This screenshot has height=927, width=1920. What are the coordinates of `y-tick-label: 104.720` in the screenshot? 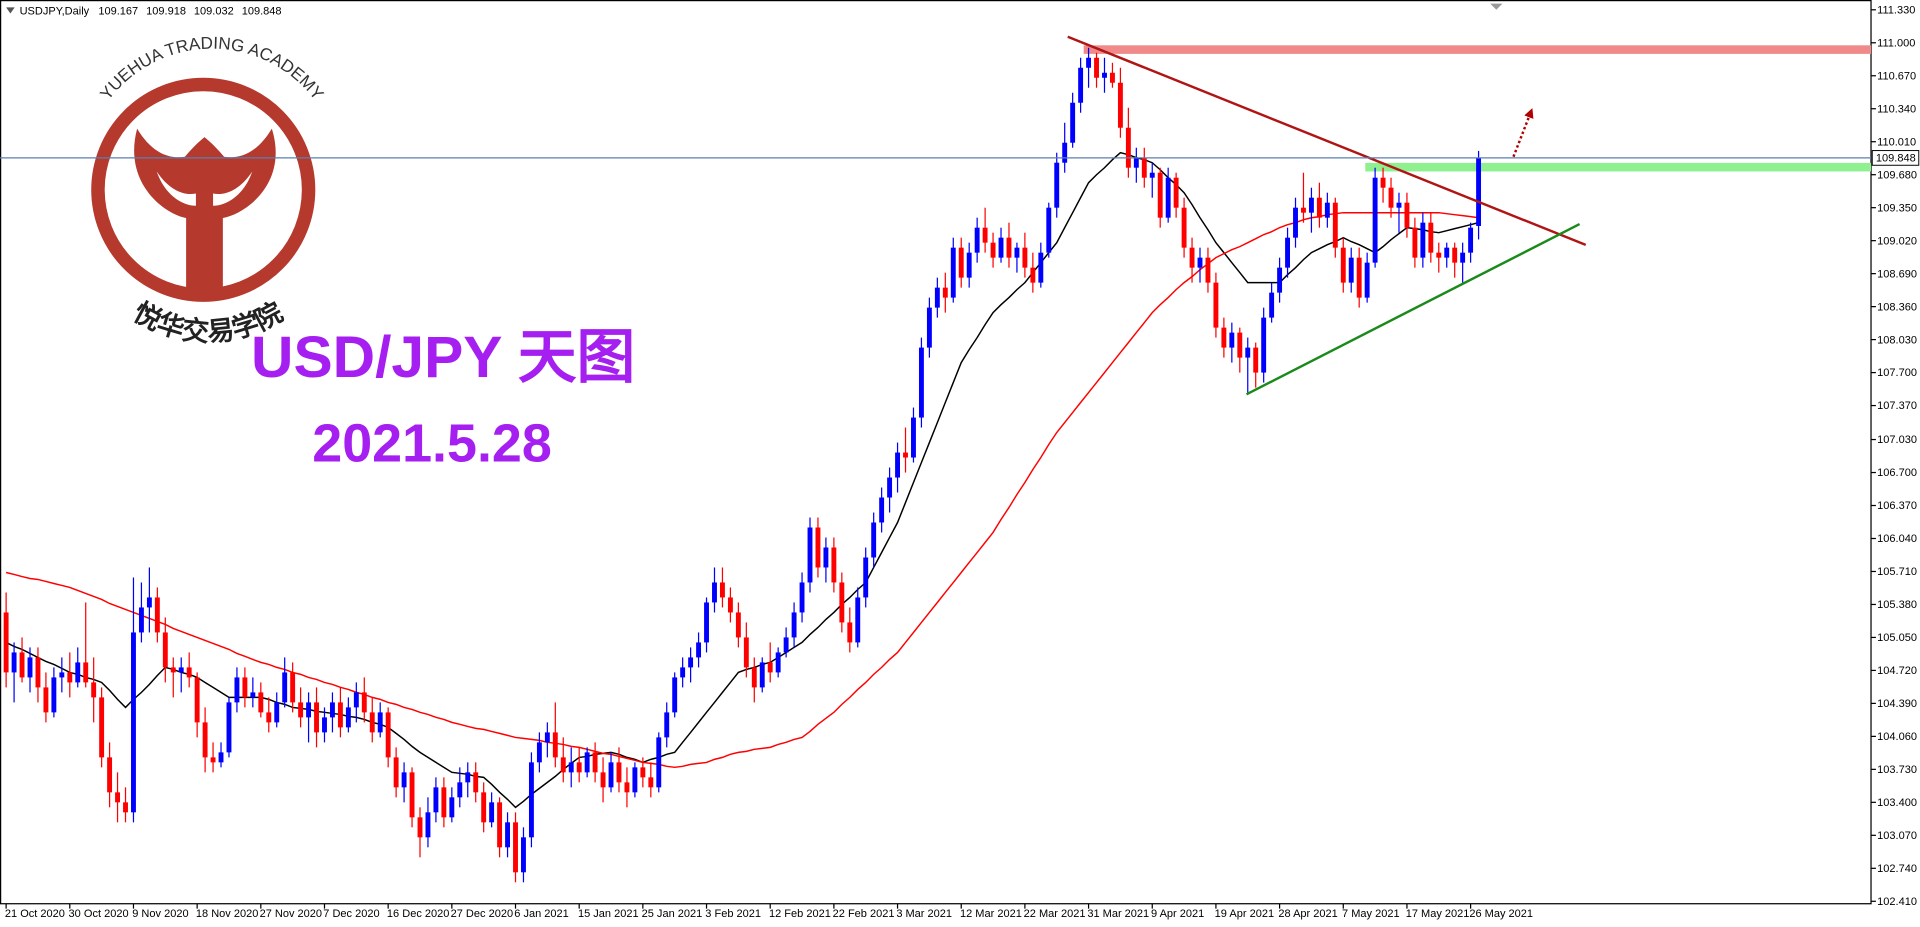 It's located at (1897, 671).